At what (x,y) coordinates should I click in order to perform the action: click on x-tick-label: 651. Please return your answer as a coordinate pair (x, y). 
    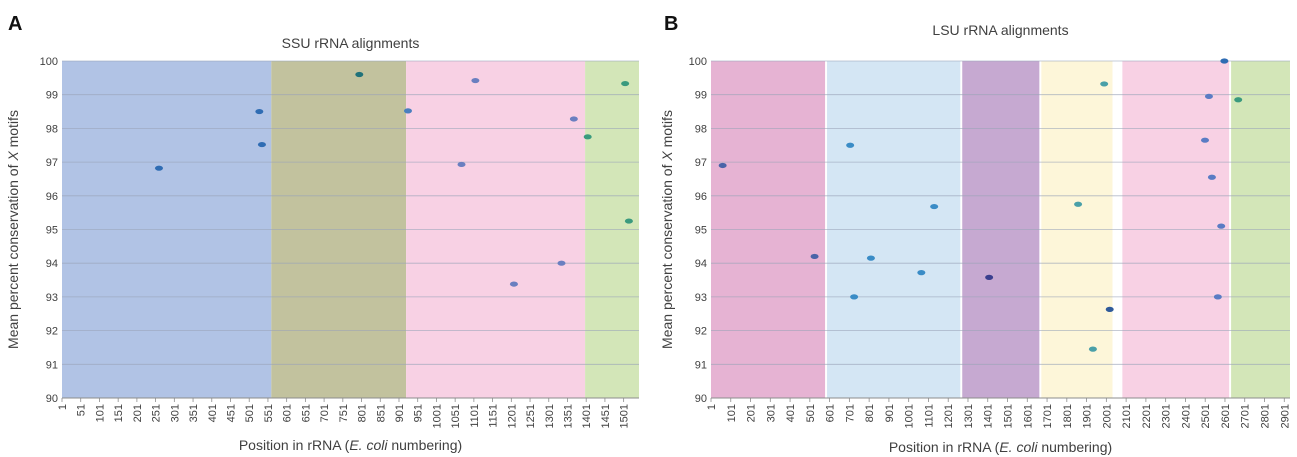
    Looking at the image, I should click on (306, 413).